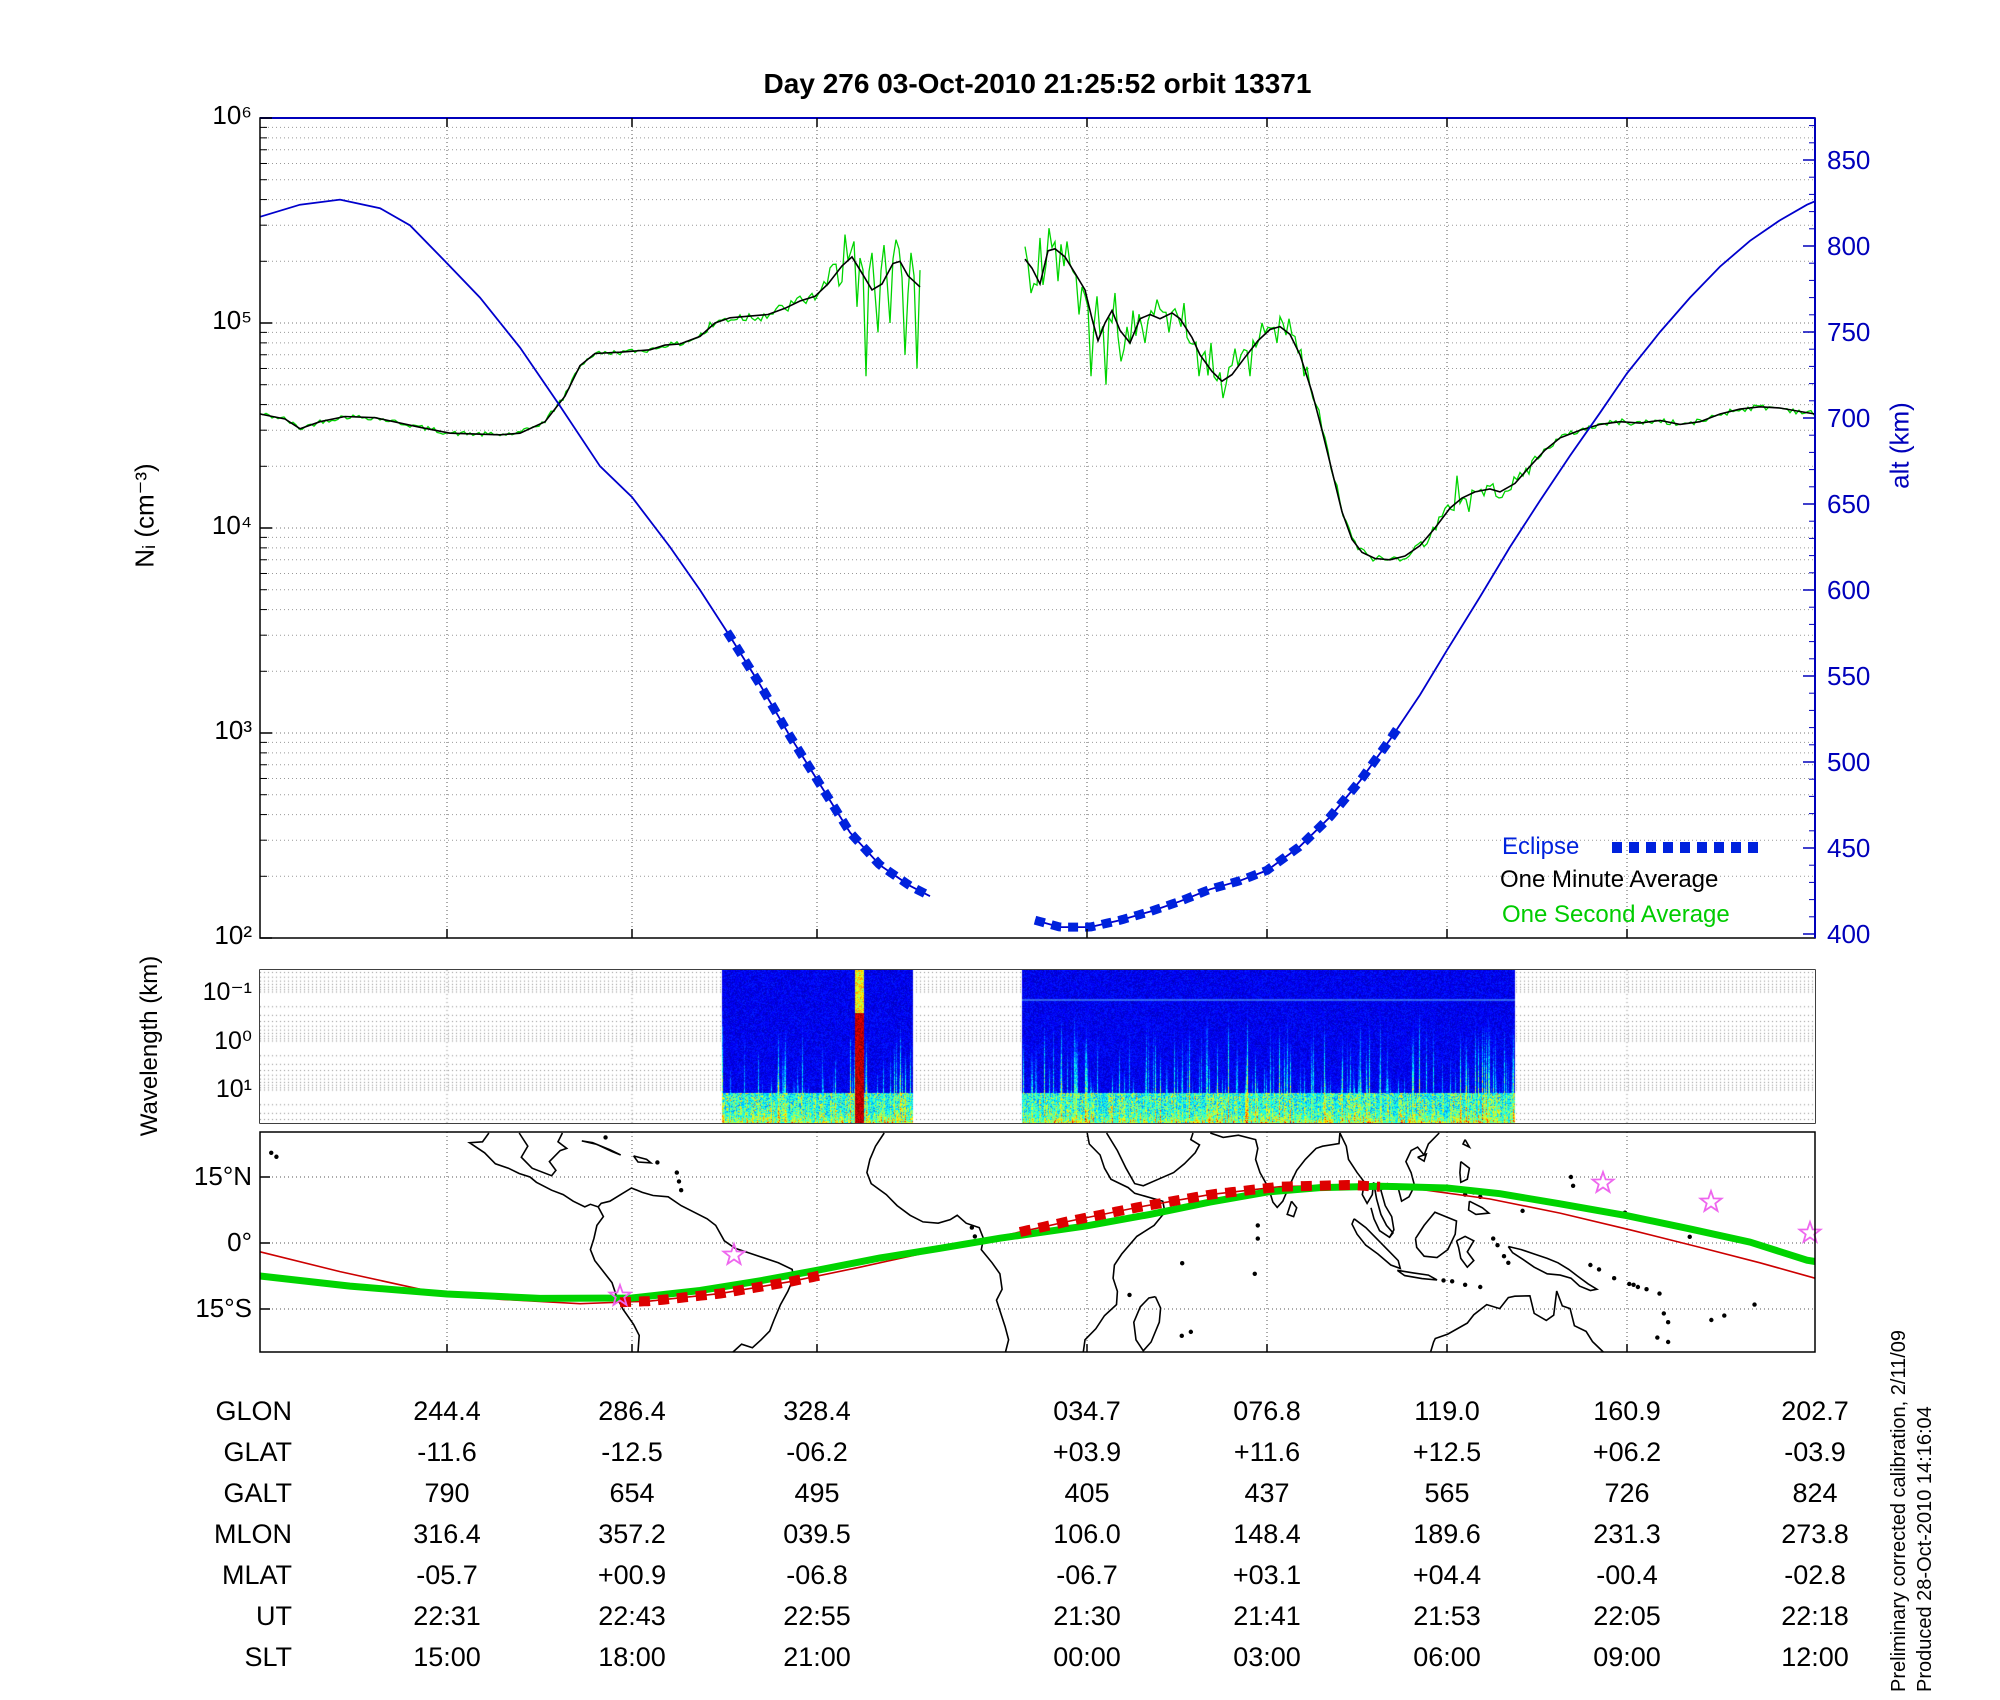 Image resolution: width=2000 pixels, height=1700 pixels. I want to click on table-cell: 21:30, so click(1087, 1616).